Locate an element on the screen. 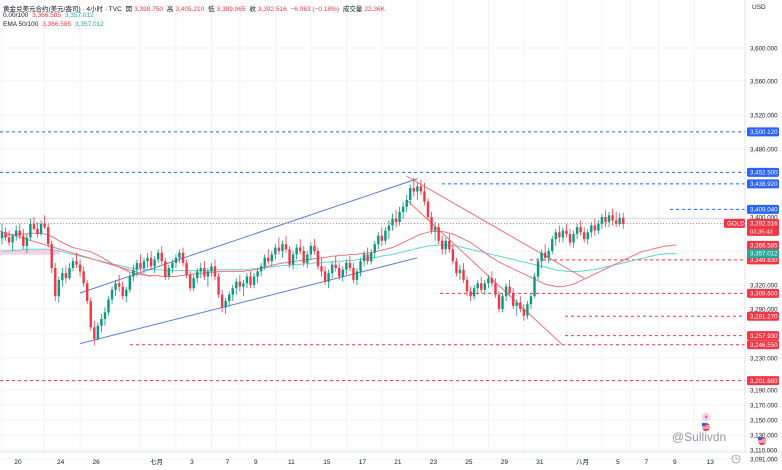 This screenshot has height=470, width=782. flag-icon is located at coordinates (762, 441).